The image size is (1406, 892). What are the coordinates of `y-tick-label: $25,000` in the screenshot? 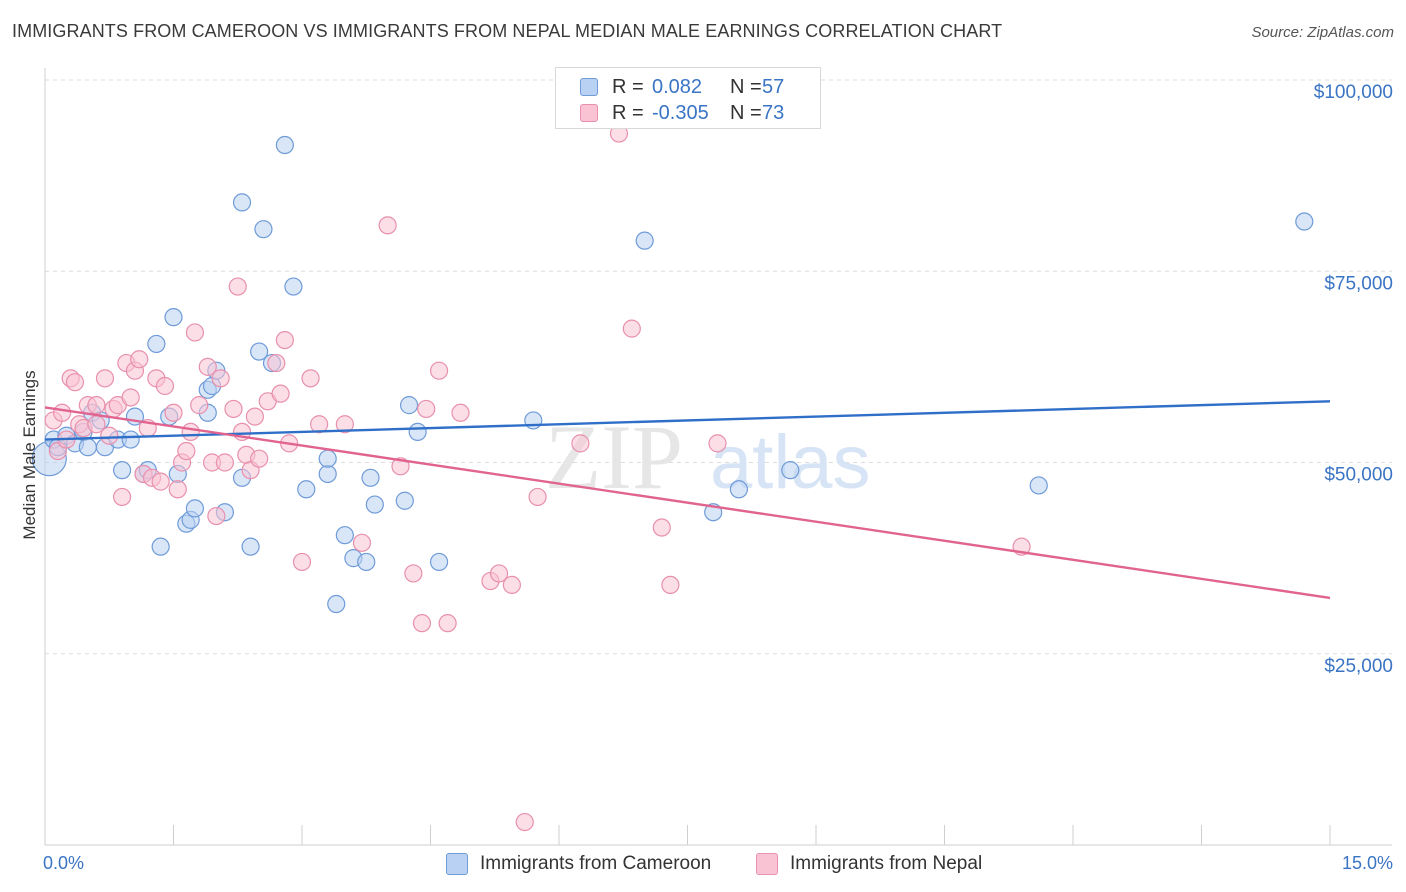 It's located at (1358, 666).